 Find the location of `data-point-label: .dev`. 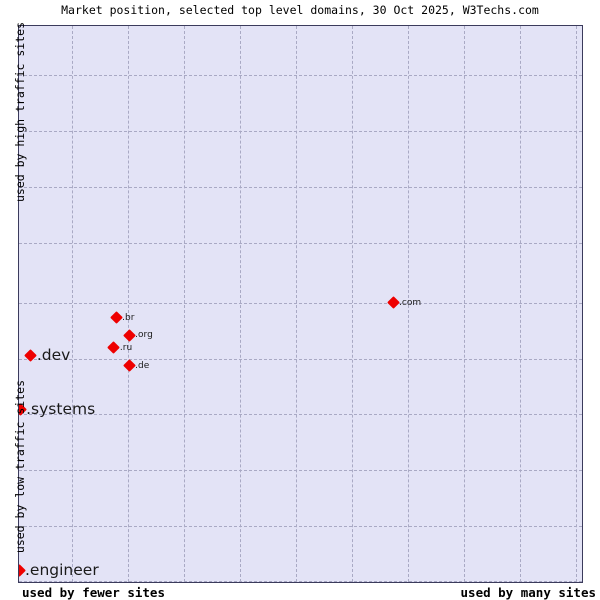

data-point-label: .dev is located at coordinates (53, 355).